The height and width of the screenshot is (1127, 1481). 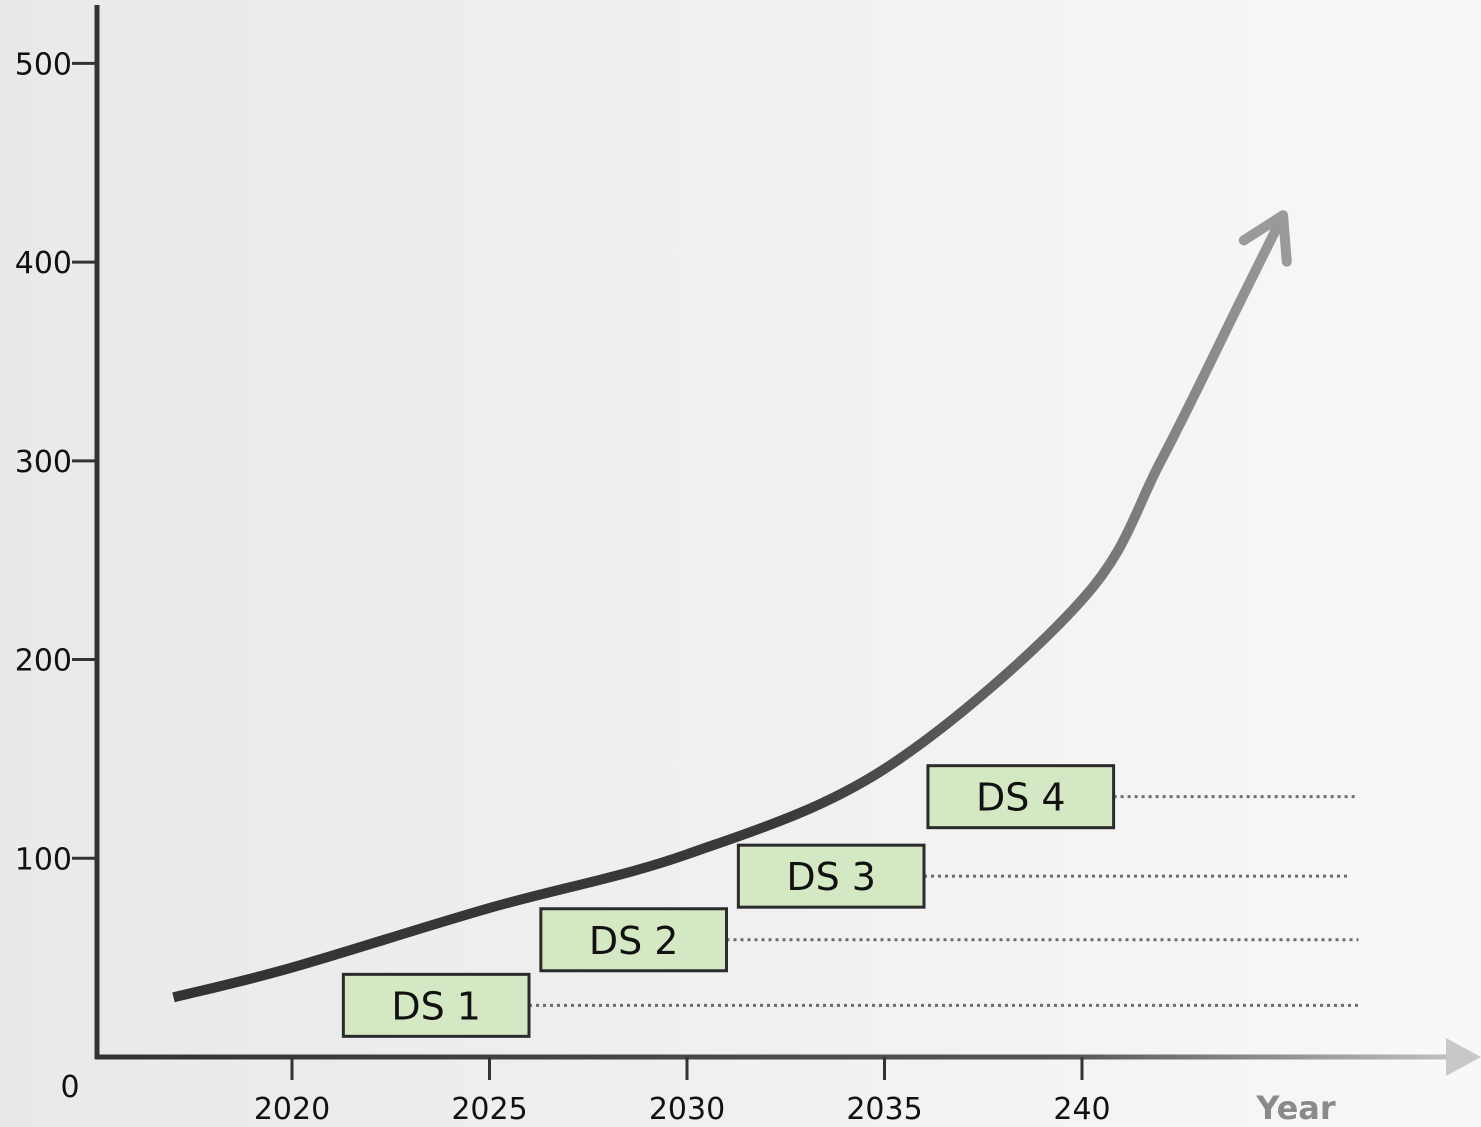 What do you see at coordinates (1265, 238) in the screenshot?
I see `curve-arrowhead` at bounding box center [1265, 238].